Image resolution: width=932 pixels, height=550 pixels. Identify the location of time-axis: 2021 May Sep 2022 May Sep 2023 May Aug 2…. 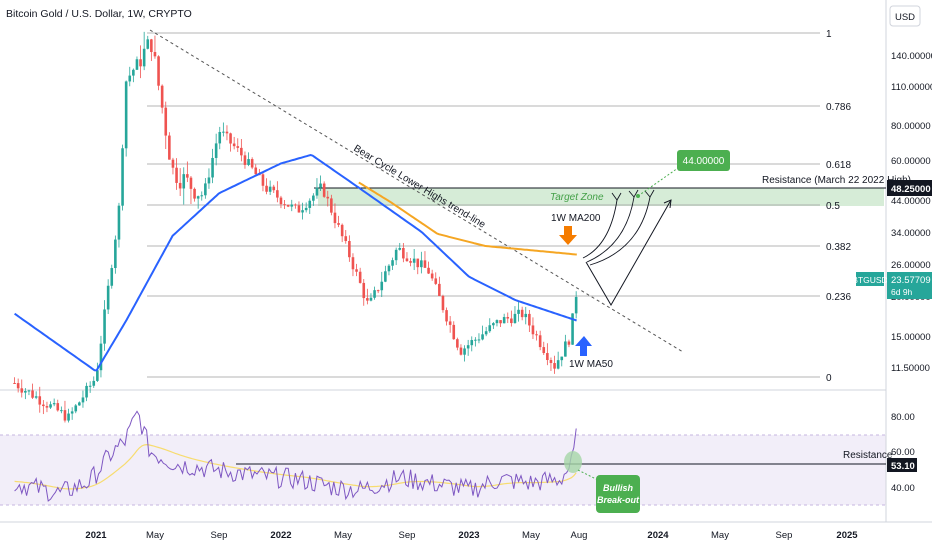
(471, 535).